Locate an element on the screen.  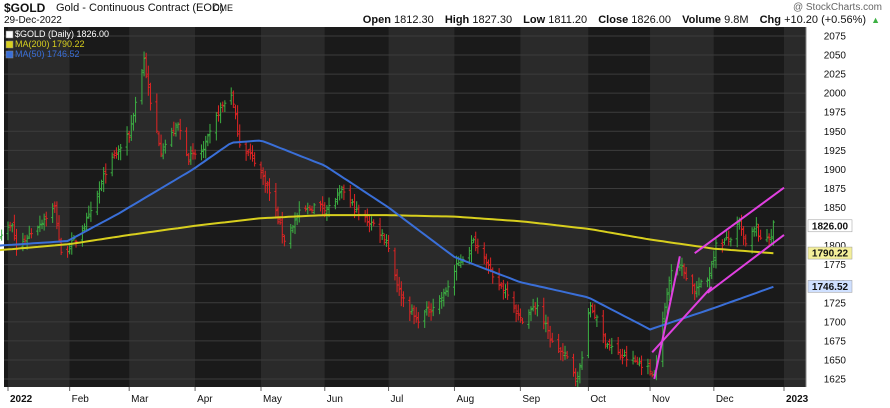
price-tag: 1746.52 is located at coordinates (830, 286).